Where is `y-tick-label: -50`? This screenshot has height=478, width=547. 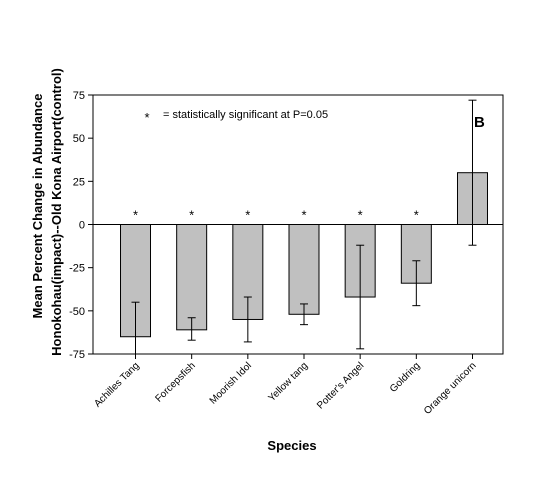 y-tick-label: -50 is located at coordinates (77, 312).